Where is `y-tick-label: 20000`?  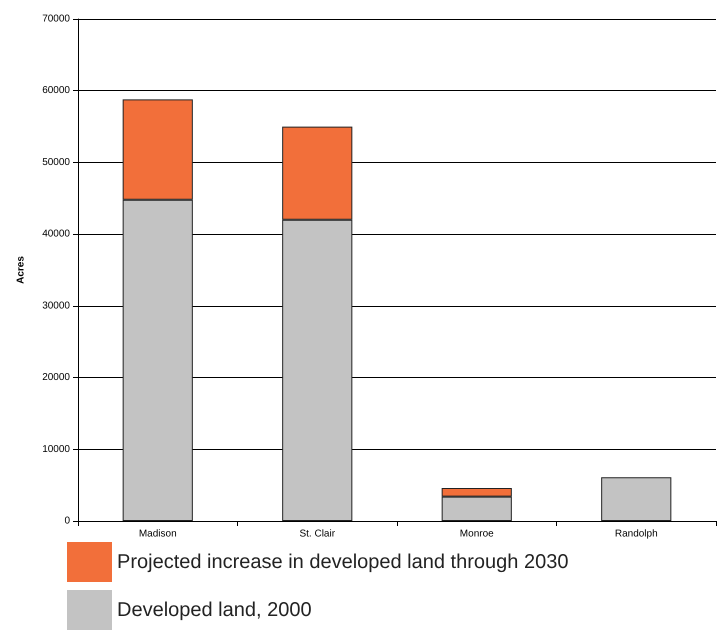 y-tick-label: 20000 is located at coordinates (56, 378).